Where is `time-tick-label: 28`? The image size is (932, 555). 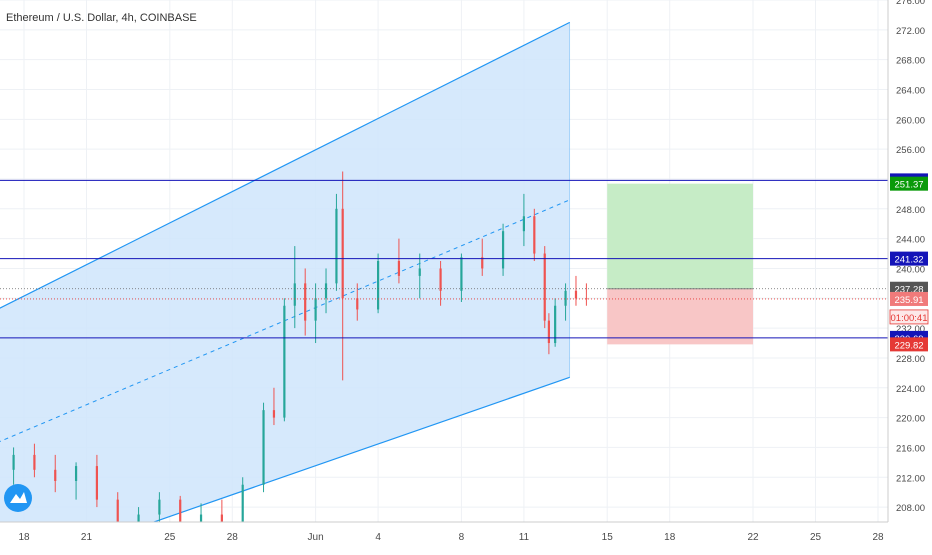 time-tick-label: 28 is located at coordinates (233, 537).